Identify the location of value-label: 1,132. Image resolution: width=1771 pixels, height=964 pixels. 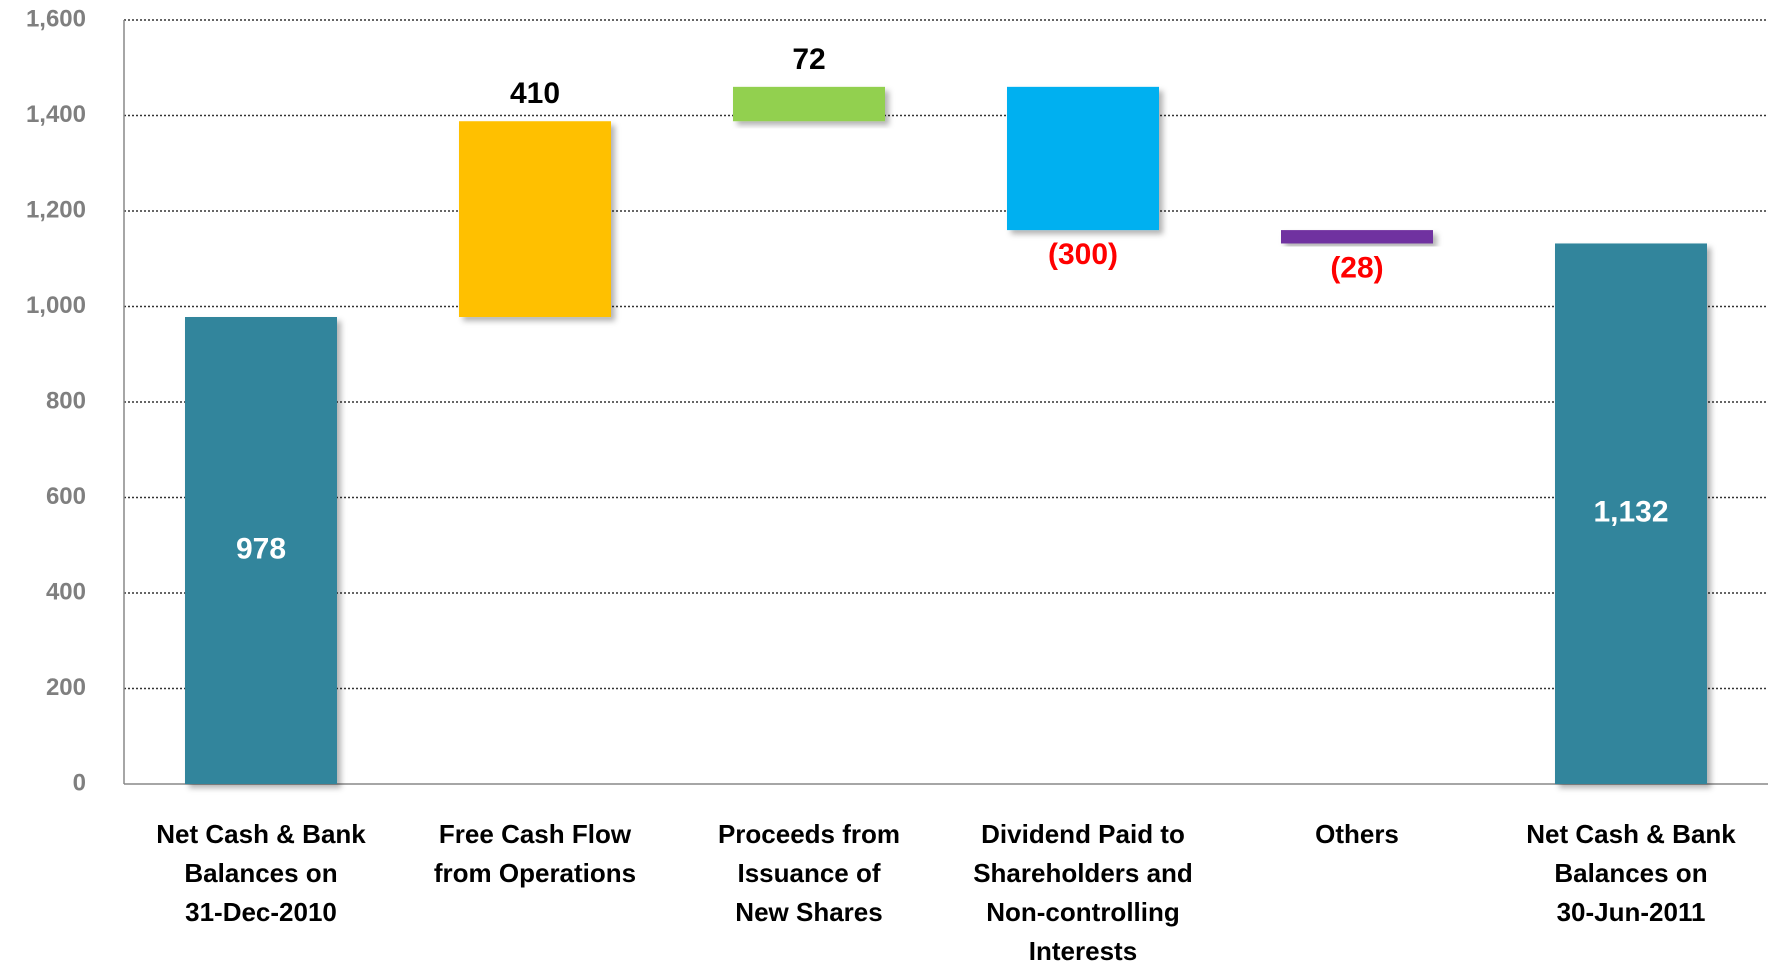
(1630, 512).